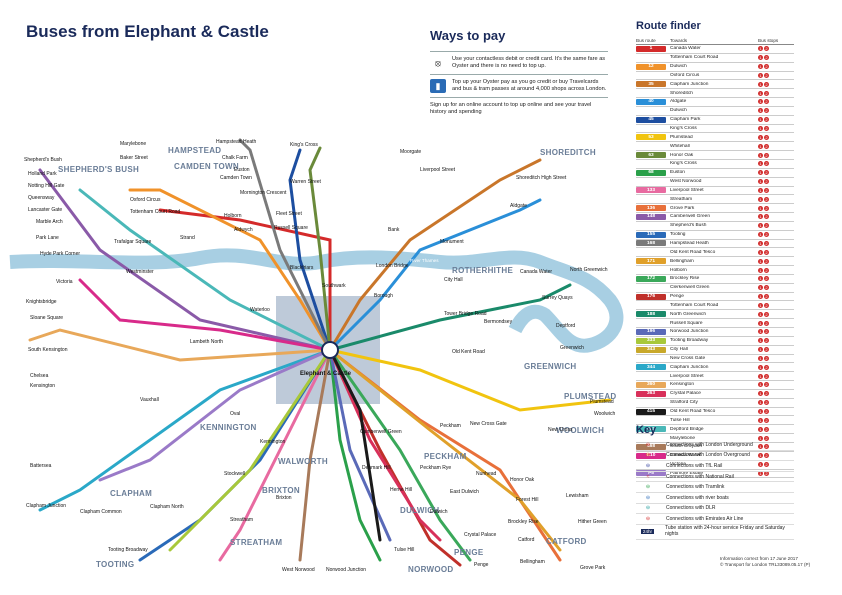 This screenshot has height=595, width=842. What do you see at coordinates (326, 374) in the screenshot?
I see `hub-label: Elephant & Castle` at bounding box center [326, 374].